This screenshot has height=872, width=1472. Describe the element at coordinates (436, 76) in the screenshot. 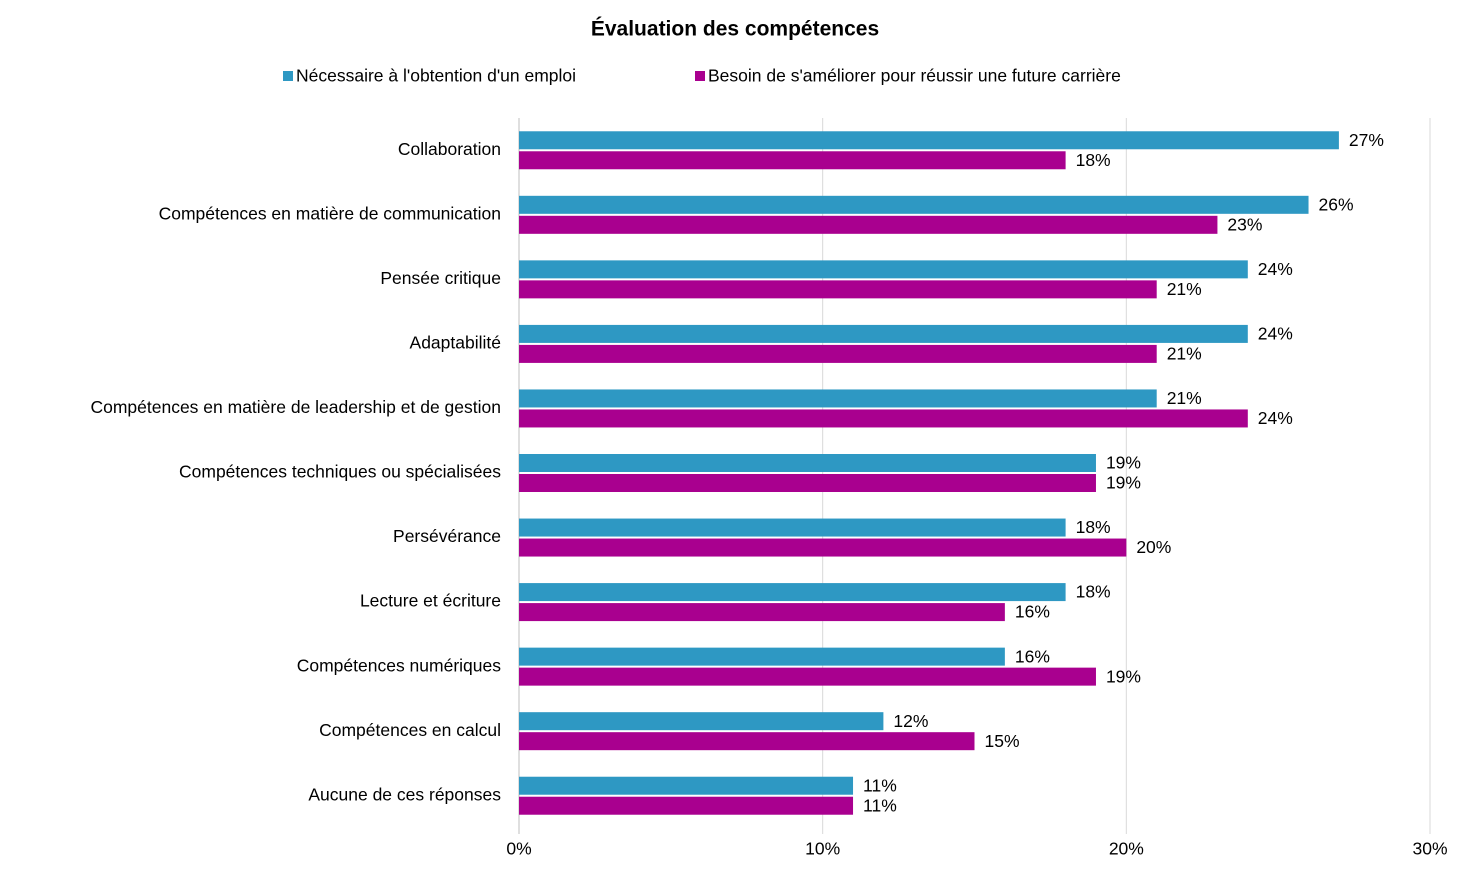

I see `legend-label: Nécessaire à l'obtention d'un emploi` at that location.